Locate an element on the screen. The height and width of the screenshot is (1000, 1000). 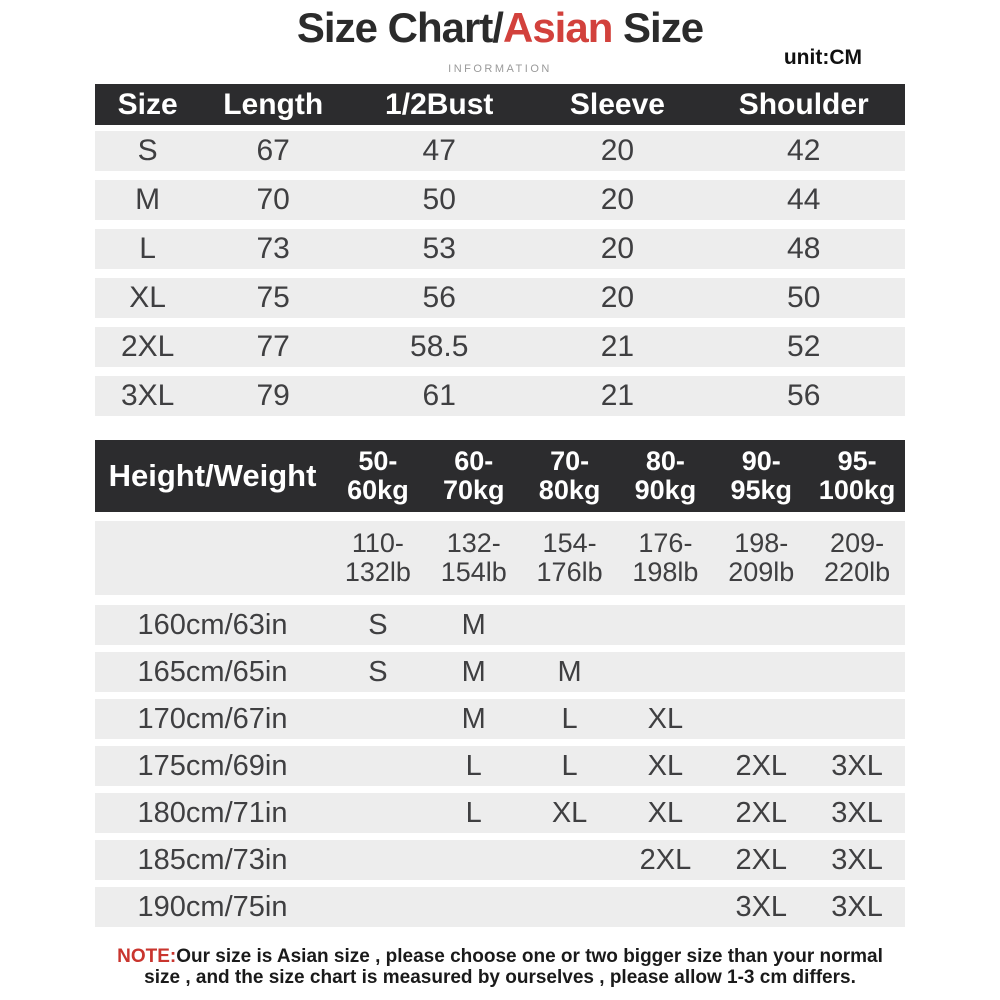
shoulder-cell: 42 is located at coordinates (804, 150).